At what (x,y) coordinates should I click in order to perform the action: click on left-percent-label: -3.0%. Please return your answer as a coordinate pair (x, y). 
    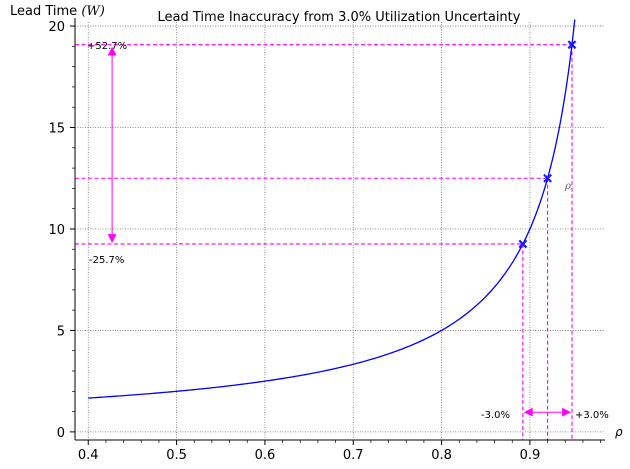
    Looking at the image, I should click on (495, 415).